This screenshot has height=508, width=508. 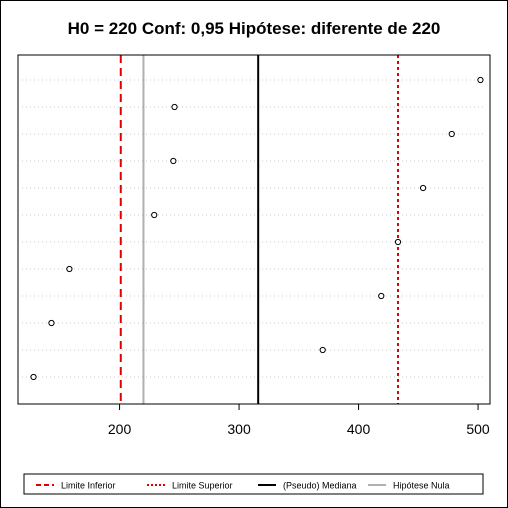 I want to click on x-tick-label: 500, so click(x=478, y=429).